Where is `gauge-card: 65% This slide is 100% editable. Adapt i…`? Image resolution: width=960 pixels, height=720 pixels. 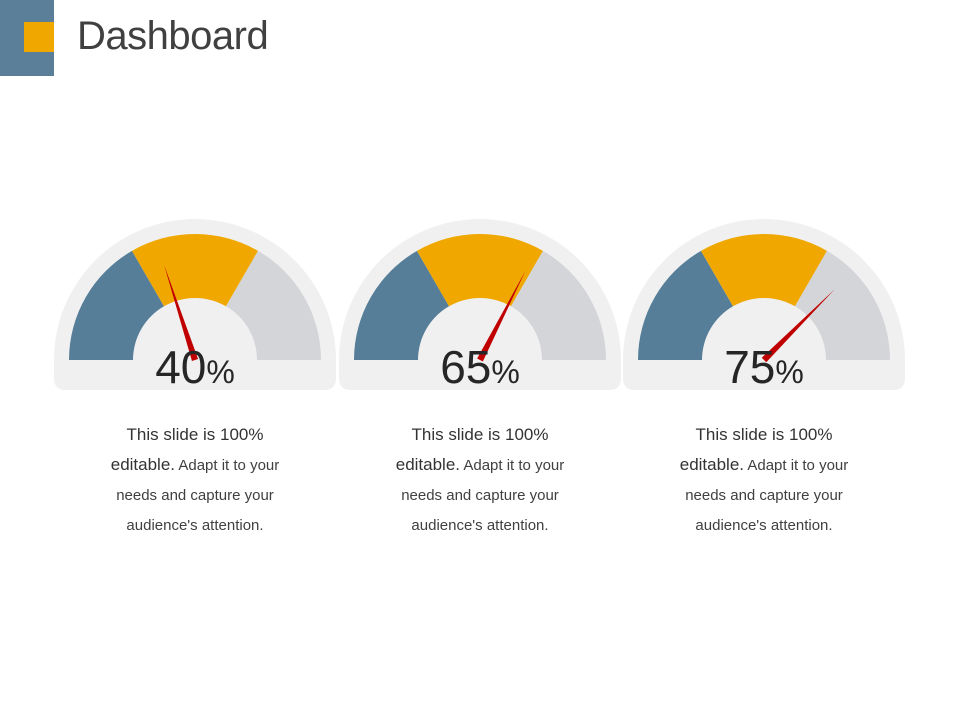
gauge-card: 65% This slide is 100% editable. Adapt i… is located at coordinates (480, 388).